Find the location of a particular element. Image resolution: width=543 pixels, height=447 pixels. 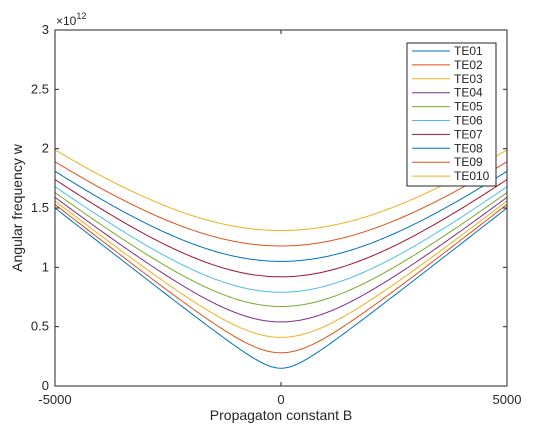

x-tick-label: -5000 is located at coordinates (54, 399).